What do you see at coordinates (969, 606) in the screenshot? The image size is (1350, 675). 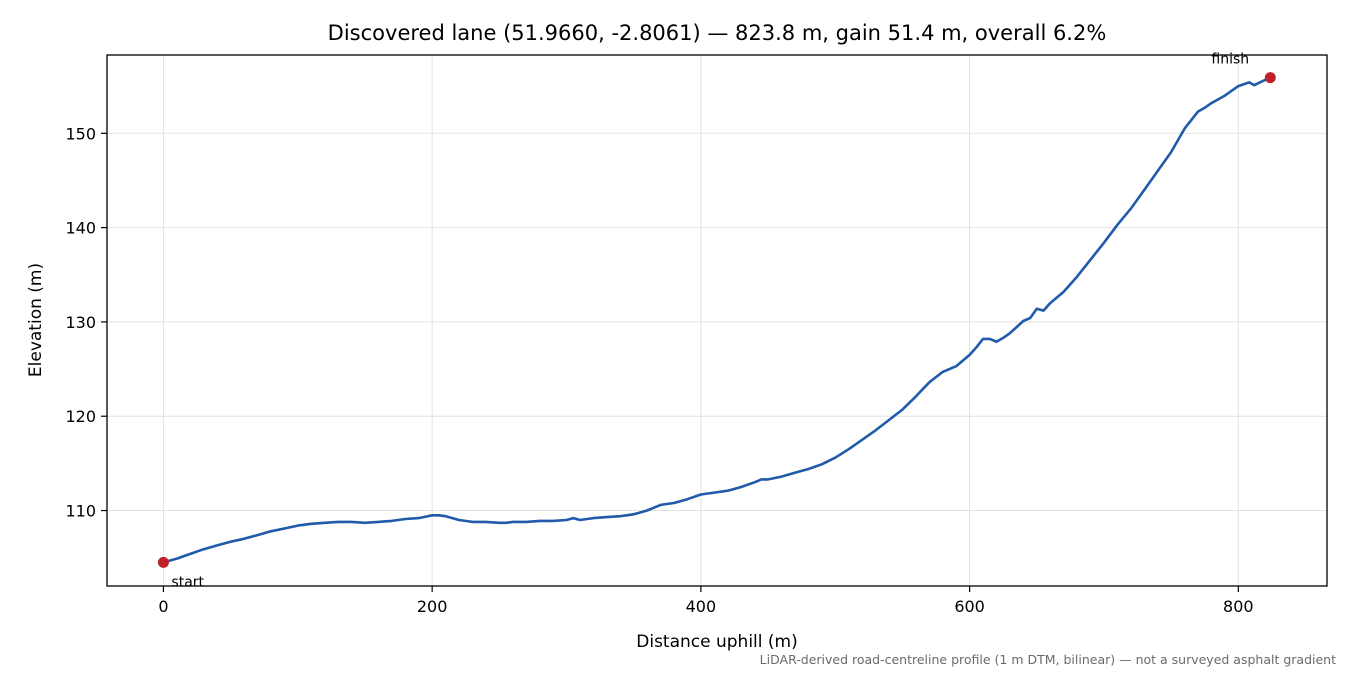 I see `x-tick-label: 600` at bounding box center [969, 606].